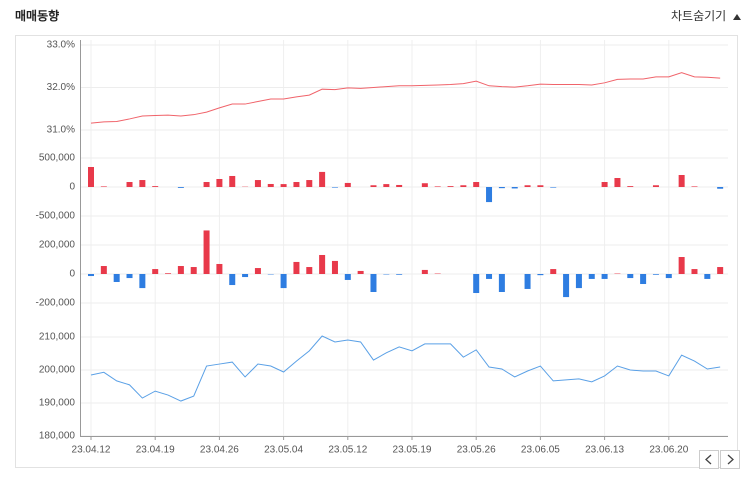  I want to click on y-tick-label: 210,000, so click(57, 337).